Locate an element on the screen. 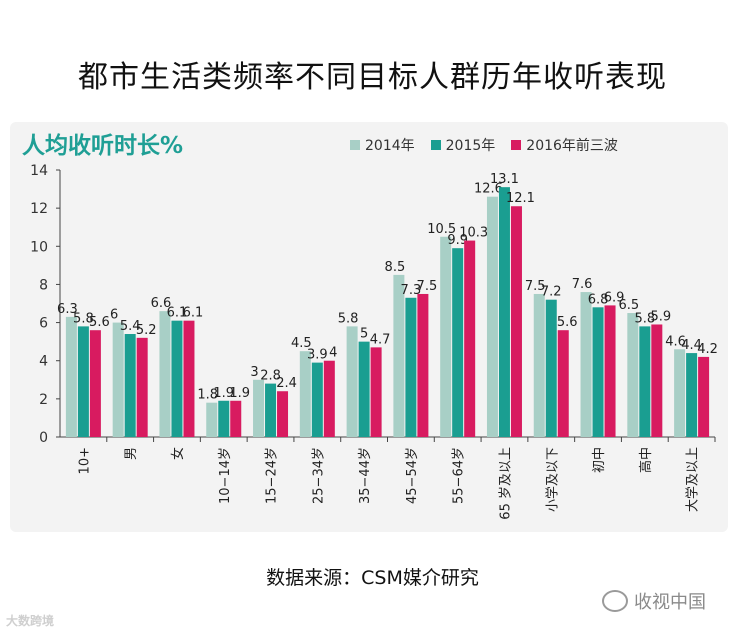  category-label: 10−14岁 is located at coordinates (225, 475).